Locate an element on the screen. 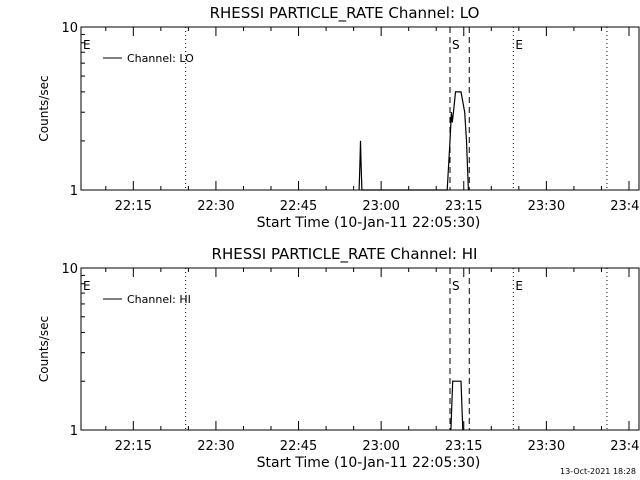  legend-label: Channel: HI is located at coordinates (159, 299).